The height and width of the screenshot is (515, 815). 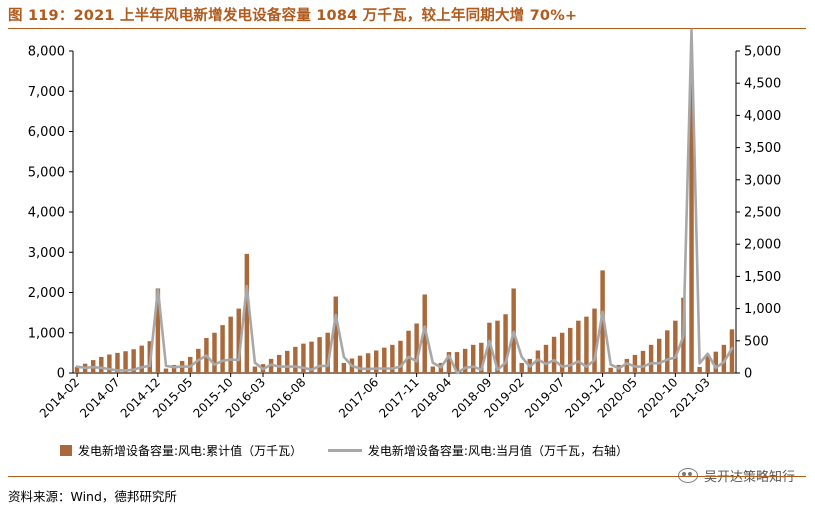 What do you see at coordinates (345, 450) in the screenshot?
I see `legend-line-swatch` at bounding box center [345, 450].